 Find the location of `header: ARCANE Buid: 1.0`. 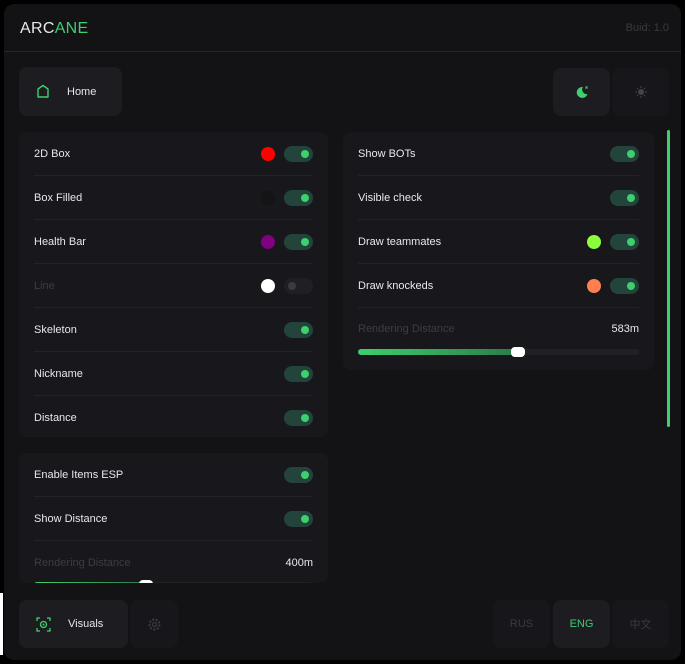

header: ARCANE Buid: 1.0 is located at coordinates (342, 28).